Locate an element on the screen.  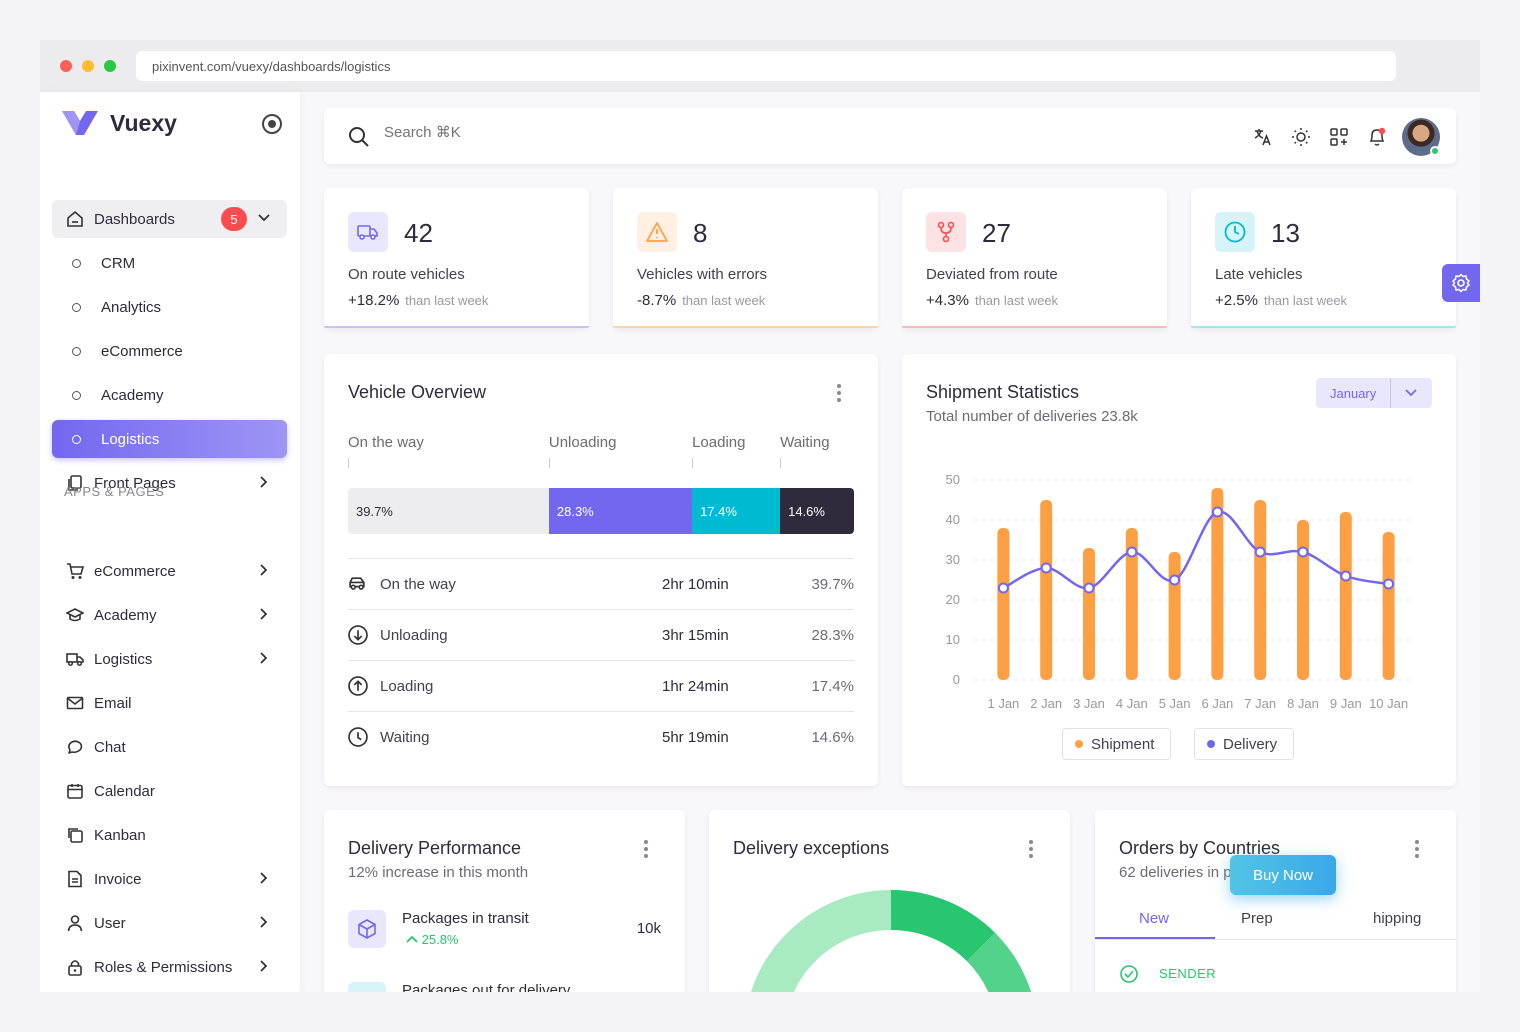
sidebar-item-label: Analytics is located at coordinates (131, 307).